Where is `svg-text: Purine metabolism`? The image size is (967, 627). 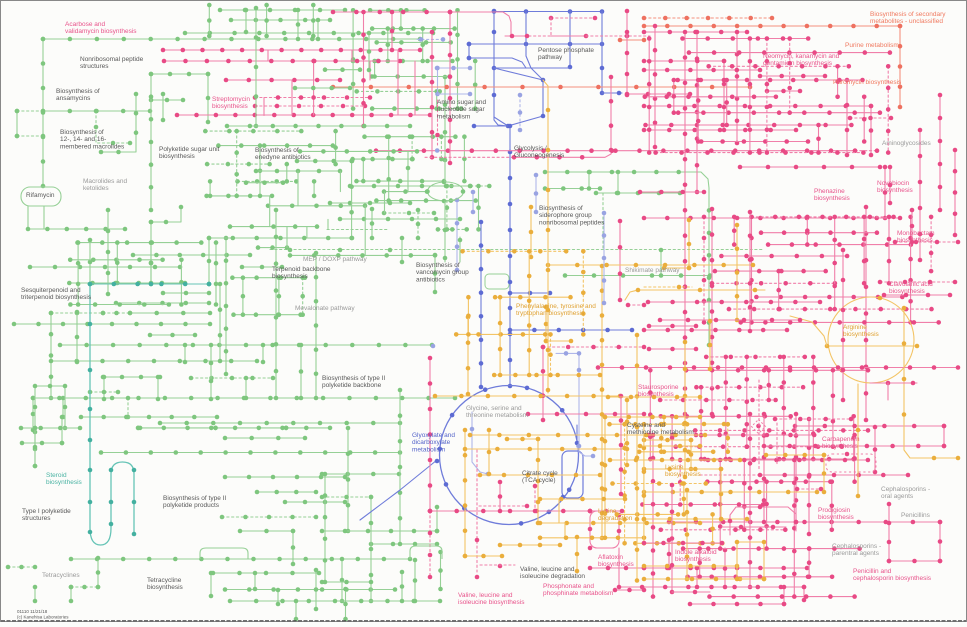
svg-text: Purine metabolism is located at coordinates (872, 45).